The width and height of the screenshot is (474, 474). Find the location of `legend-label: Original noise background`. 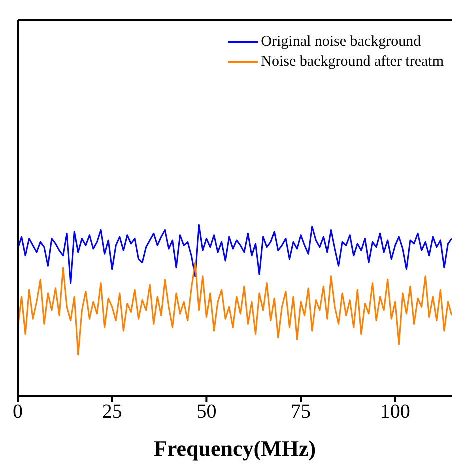

legend-label: Original noise background is located at coordinates (341, 42).